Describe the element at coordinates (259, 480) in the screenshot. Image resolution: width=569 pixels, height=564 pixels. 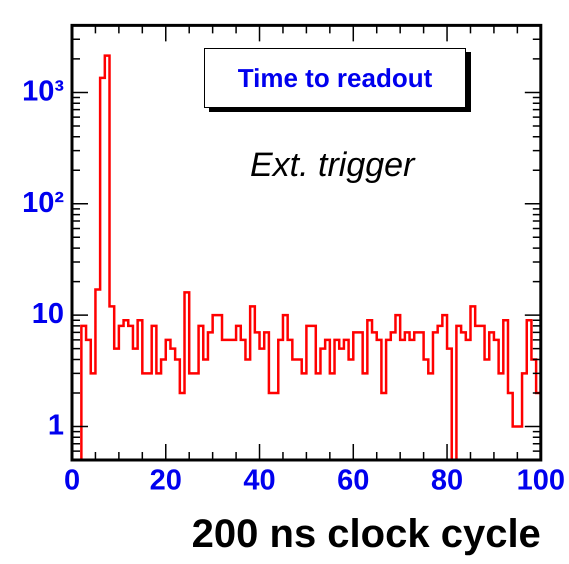
I see `x-tick-label: 40` at that location.